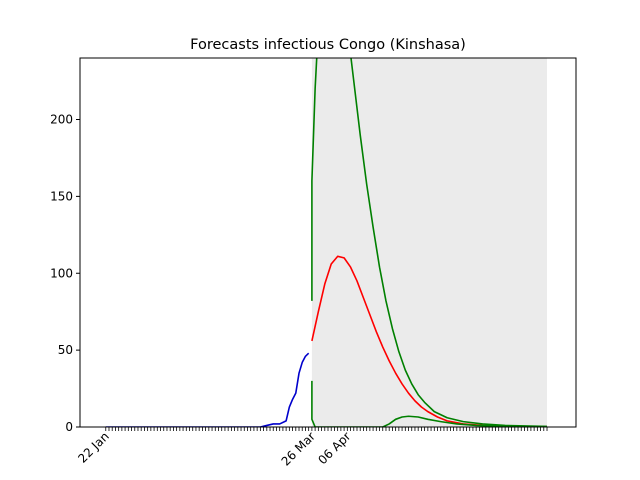 The height and width of the screenshot is (480, 640). I want to click on y-tick-label: 50, so click(65, 350).